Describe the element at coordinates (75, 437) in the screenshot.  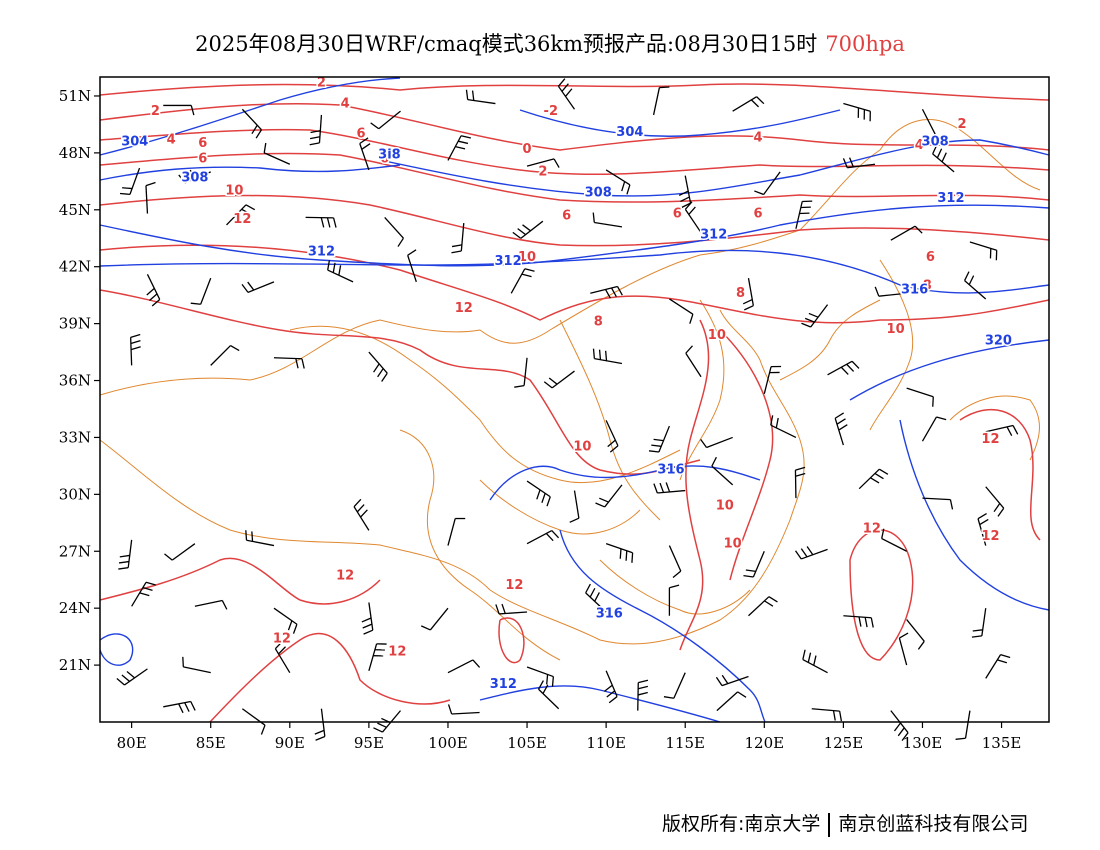
I see `lat-tick-label: 33N` at that location.